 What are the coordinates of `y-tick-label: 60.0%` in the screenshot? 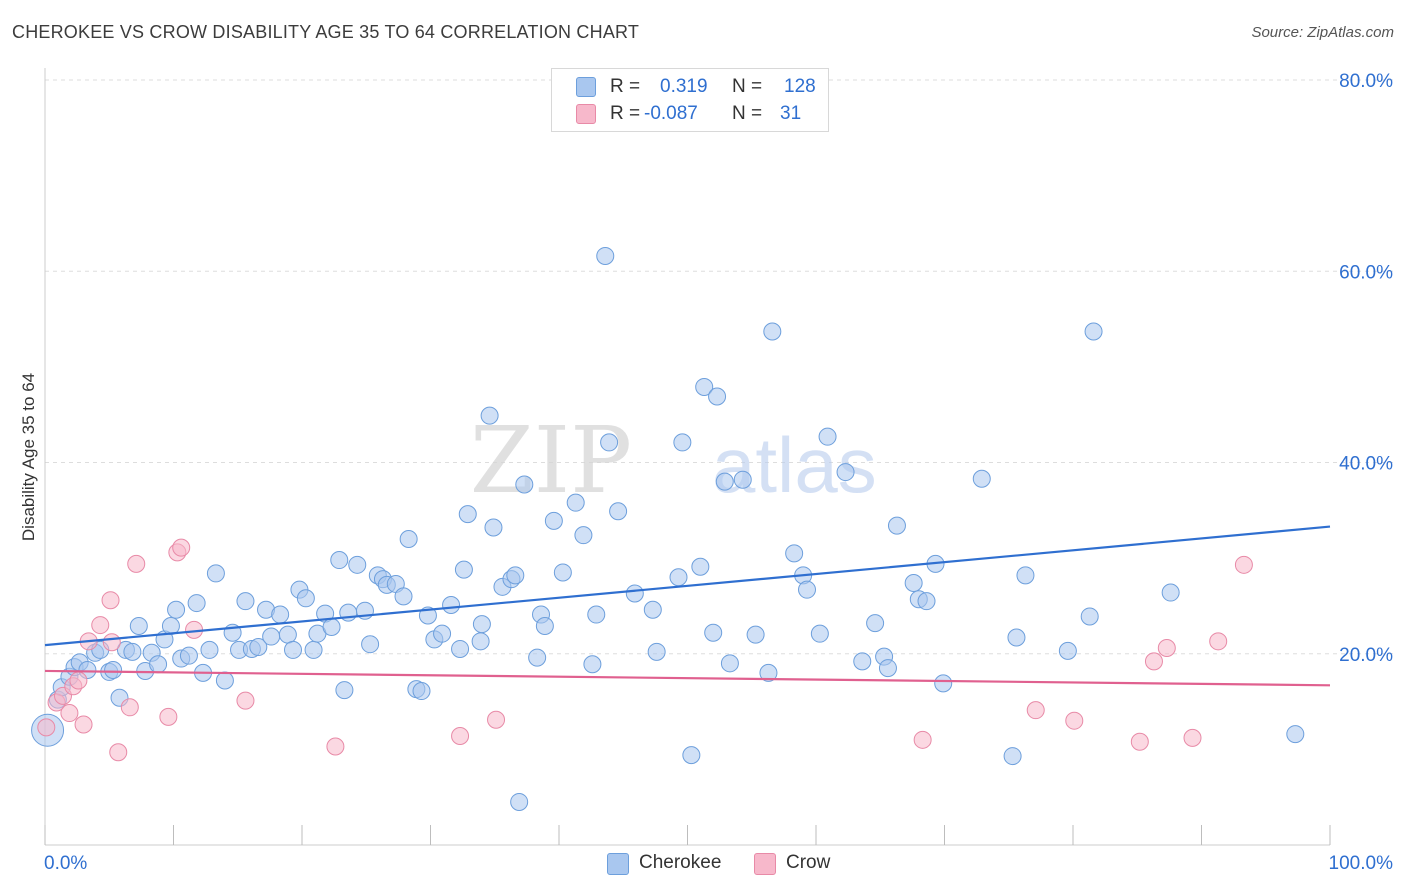 It's located at (1366, 272).